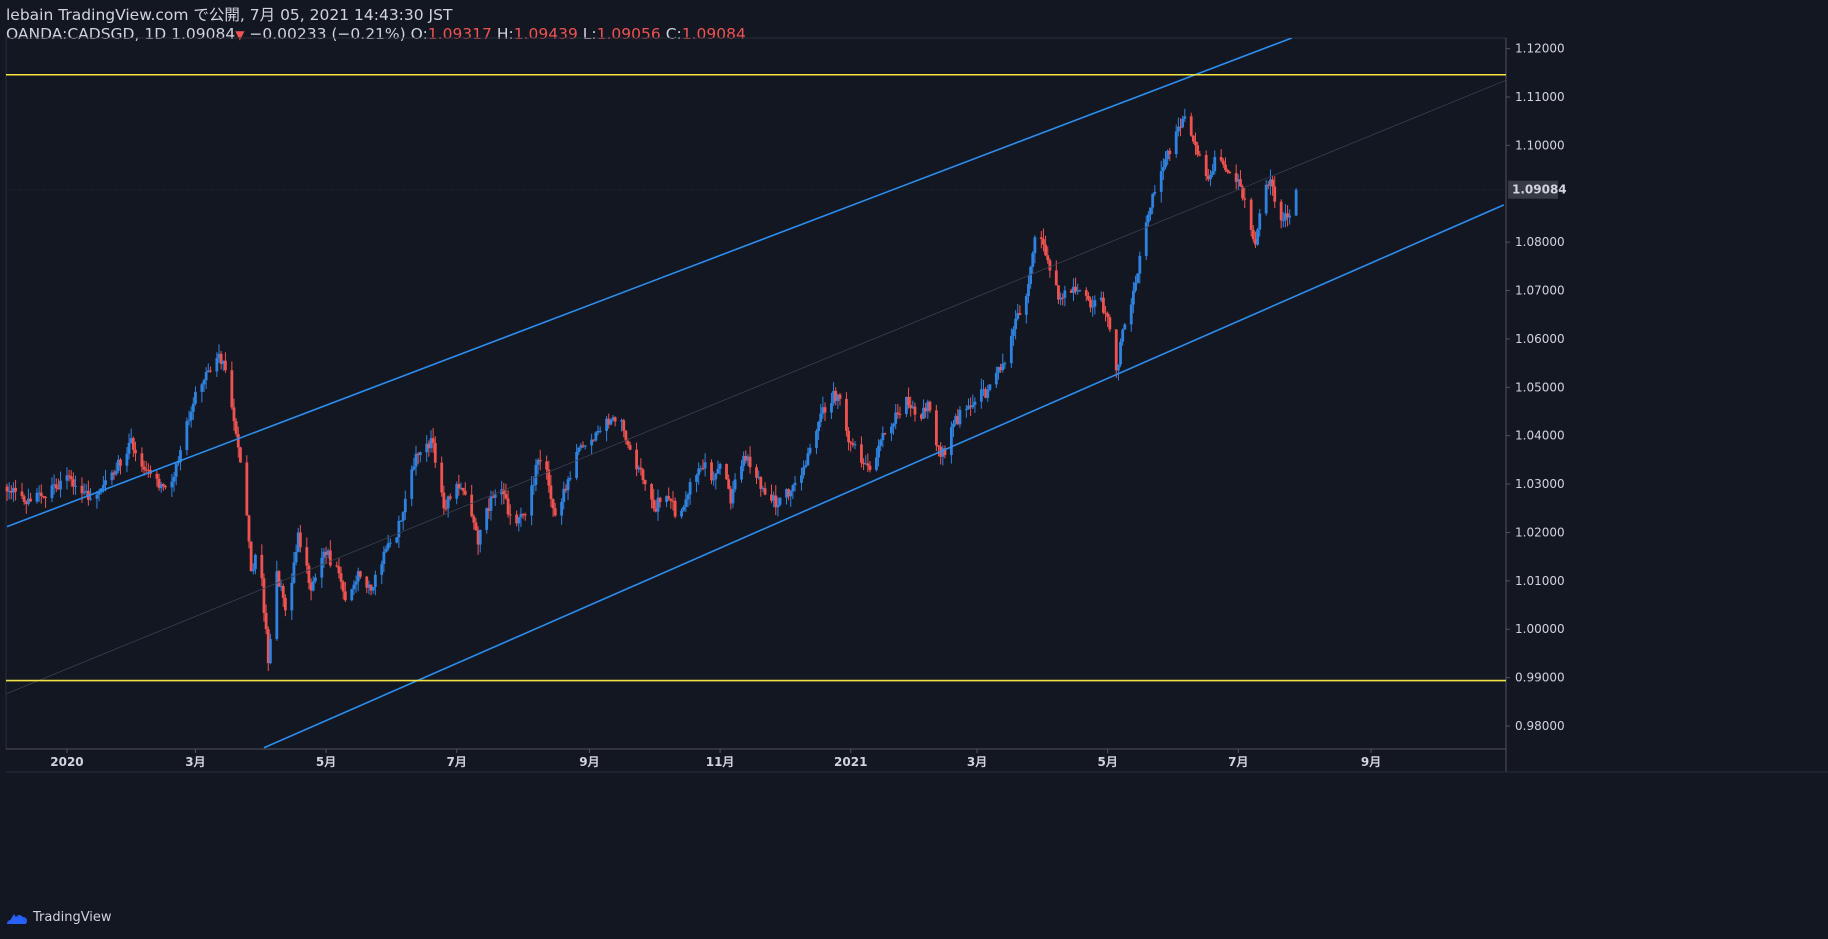 The height and width of the screenshot is (939, 1828). Describe the element at coordinates (1108, 762) in the screenshot. I see `time-tick-label: 5月` at that location.